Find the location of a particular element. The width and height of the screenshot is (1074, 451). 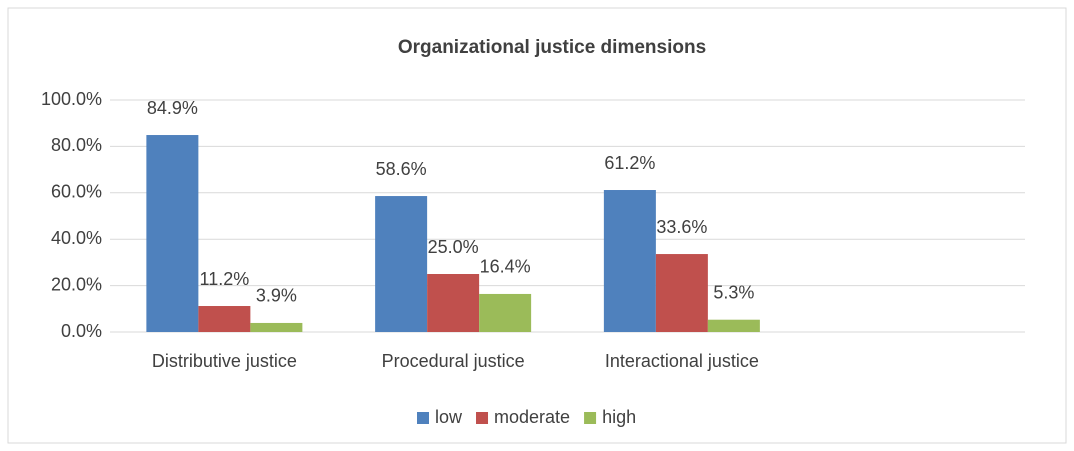

legend-label: high is located at coordinates (619, 417).